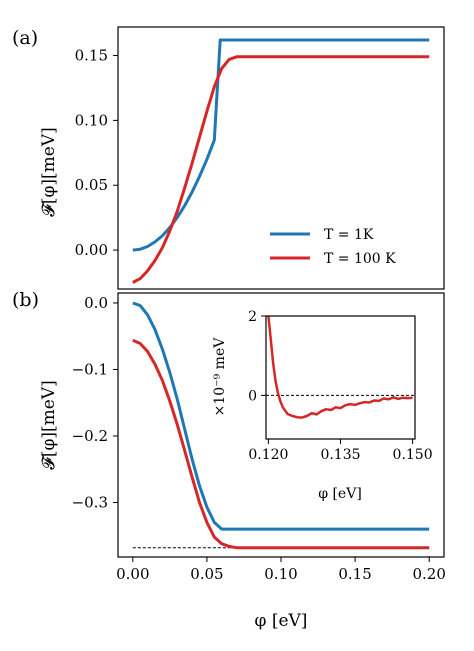  What do you see at coordinates (49, 424) in the screenshot?
I see `panel-b-ylabel: 𝓕[φ][meV]` at bounding box center [49, 424].